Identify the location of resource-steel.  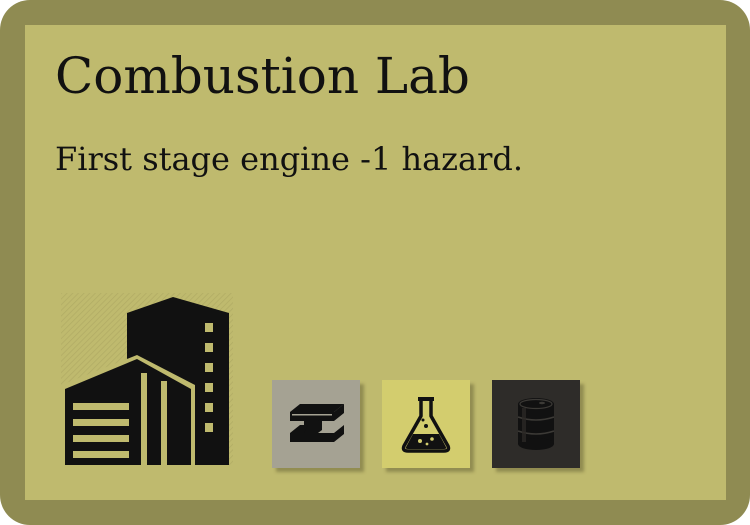
(316, 424).